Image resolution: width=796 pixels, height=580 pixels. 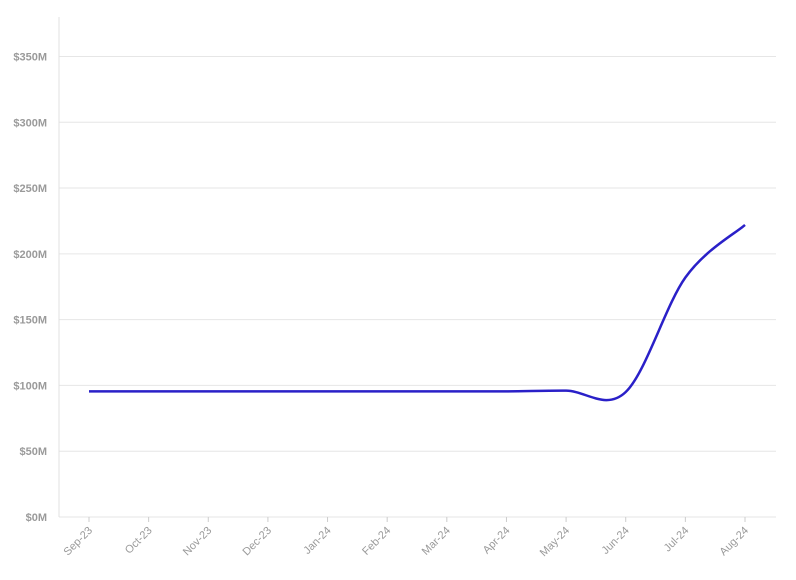 What do you see at coordinates (139, 541) in the screenshot?
I see `x-tick-label: Oct-23` at bounding box center [139, 541].